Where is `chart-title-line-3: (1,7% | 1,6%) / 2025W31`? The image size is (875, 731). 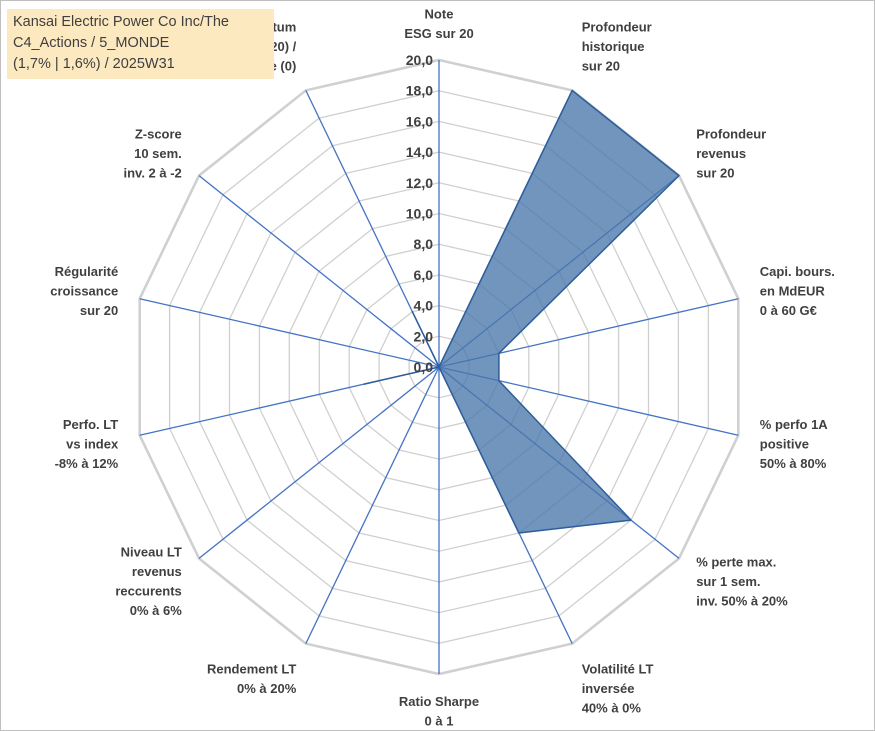 chart-title-line-3: (1,7% | 1,6%) / 2025W31 is located at coordinates (94, 64).